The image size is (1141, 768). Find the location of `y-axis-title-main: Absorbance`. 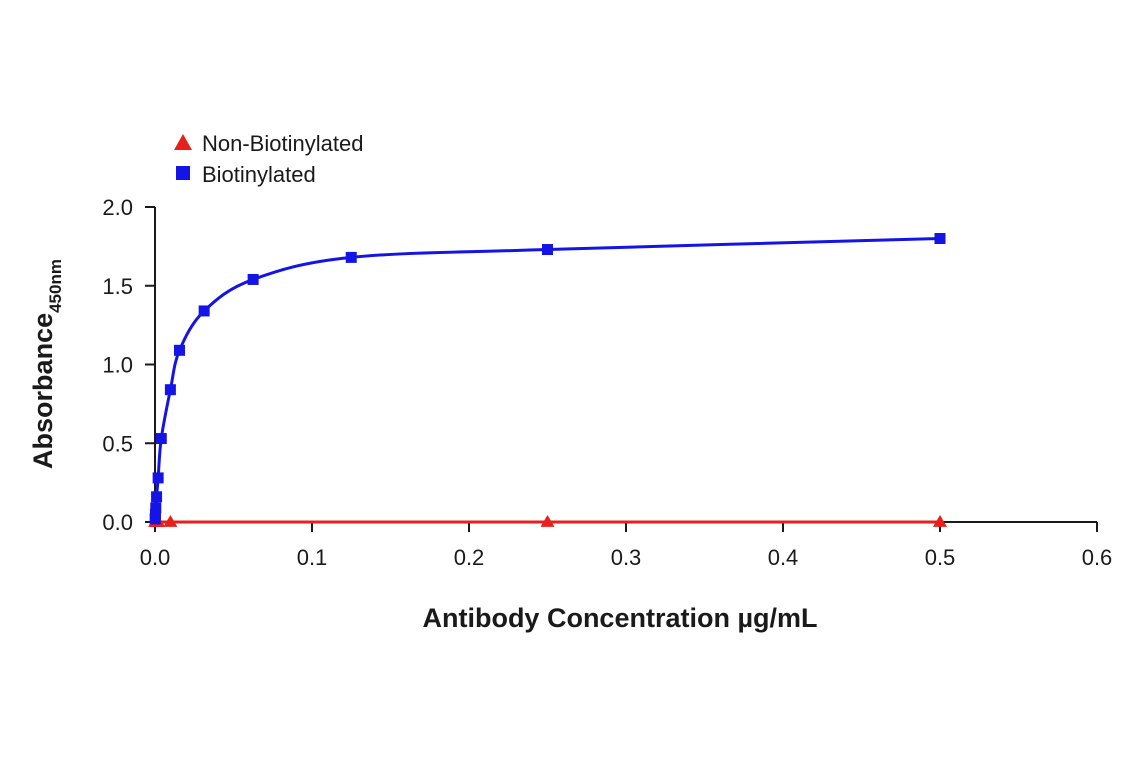

y-axis-title-main: Absorbance is located at coordinates (43, 391).